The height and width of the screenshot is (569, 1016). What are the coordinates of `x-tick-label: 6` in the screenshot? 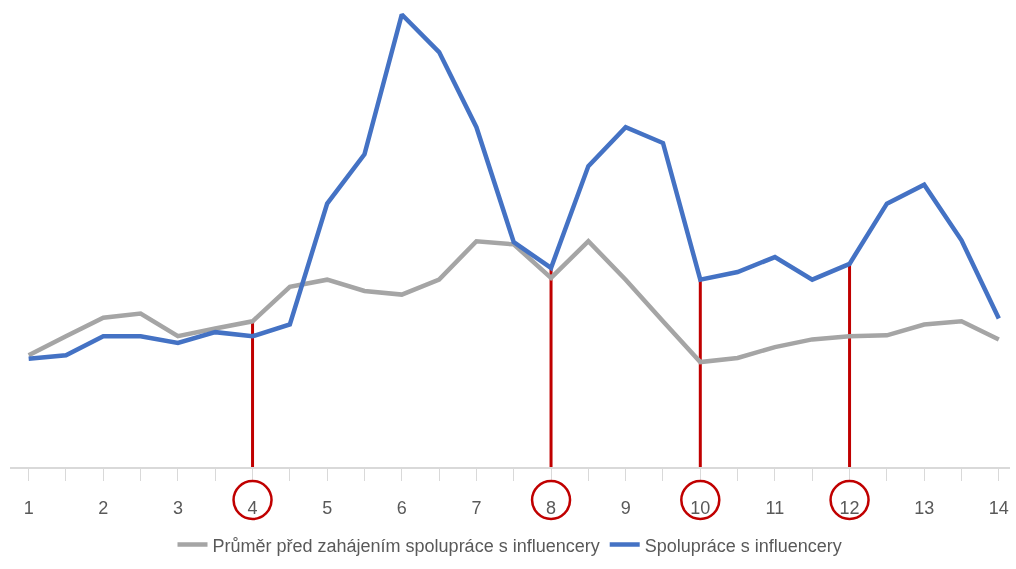 It's located at (401, 508).